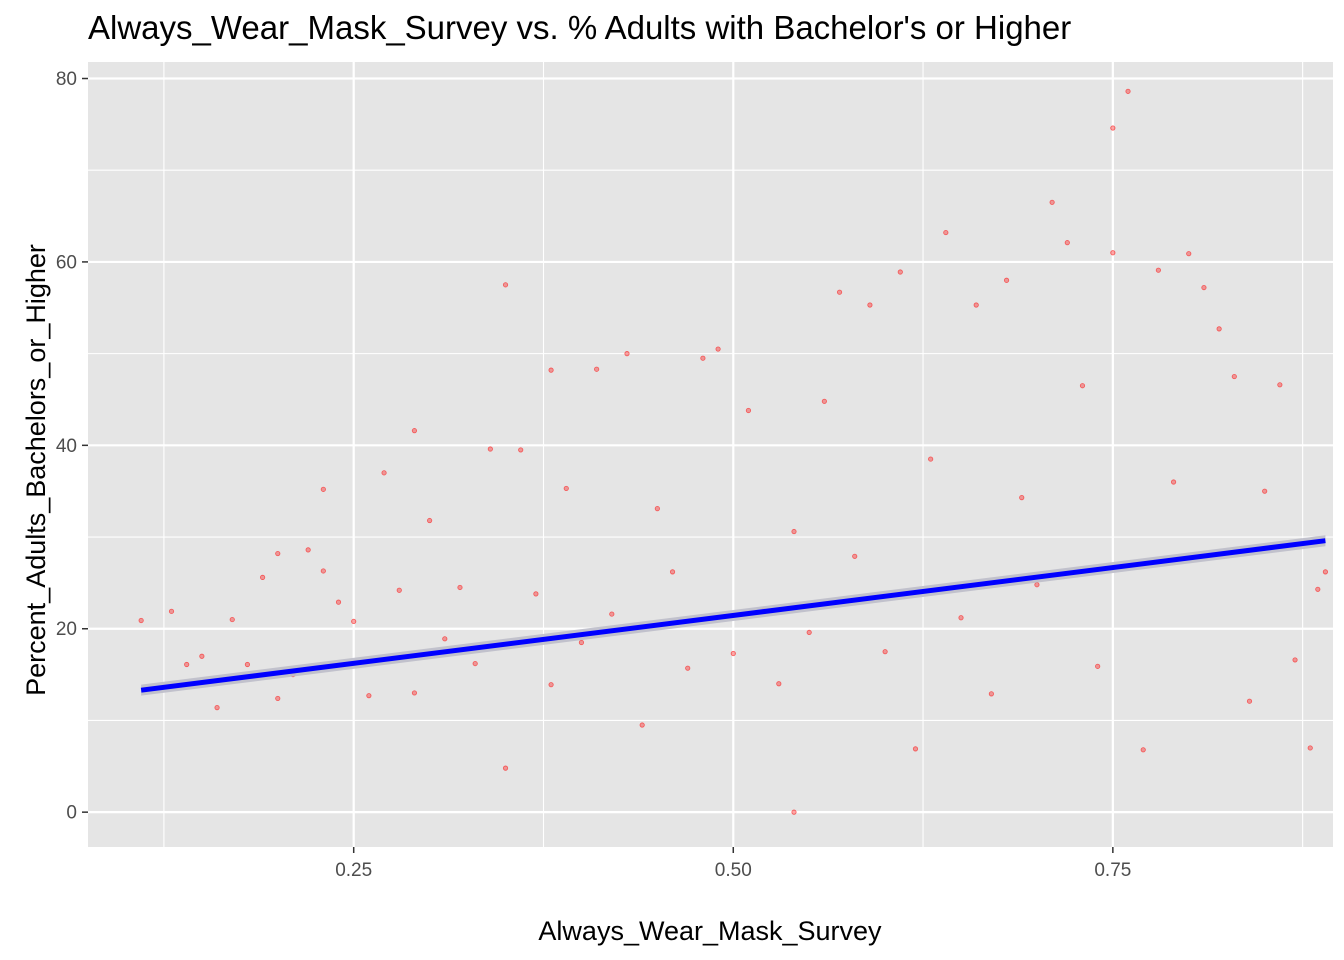 The image size is (1344, 960). What do you see at coordinates (66, 446) in the screenshot?
I see `y-tick-label: 40` at bounding box center [66, 446].